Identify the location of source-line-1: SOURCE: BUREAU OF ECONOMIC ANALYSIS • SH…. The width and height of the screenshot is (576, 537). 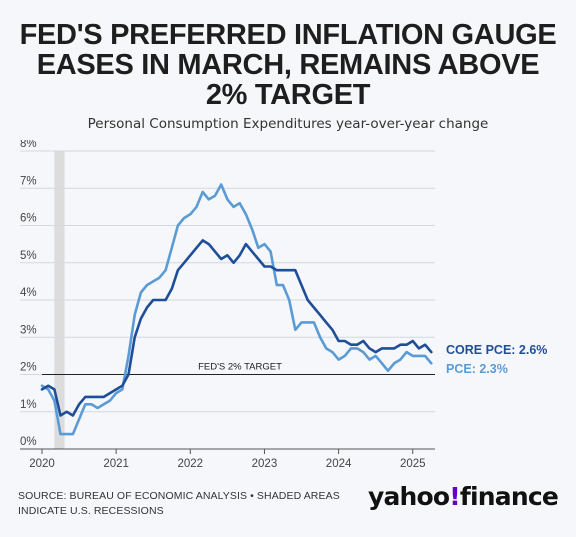
(179, 496).